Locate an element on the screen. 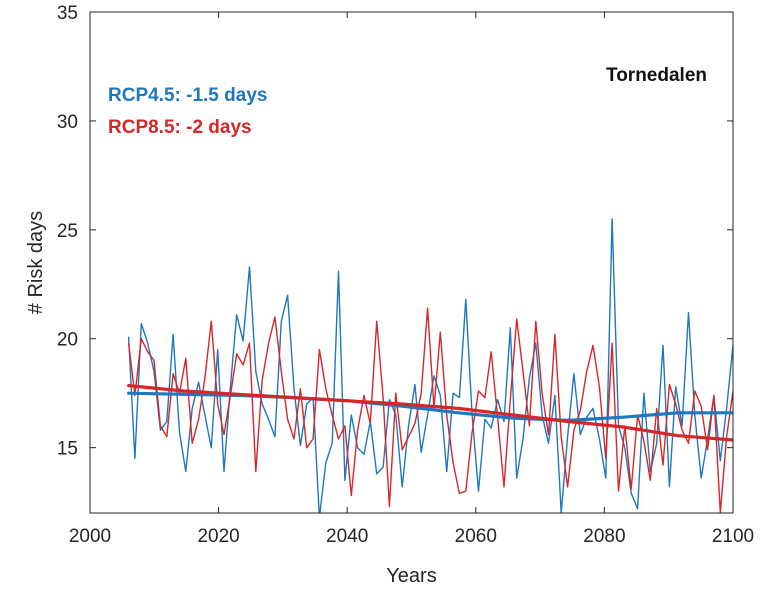 This screenshot has height=591, width=768. y-axis-label: # Risk days is located at coordinates (36, 262).